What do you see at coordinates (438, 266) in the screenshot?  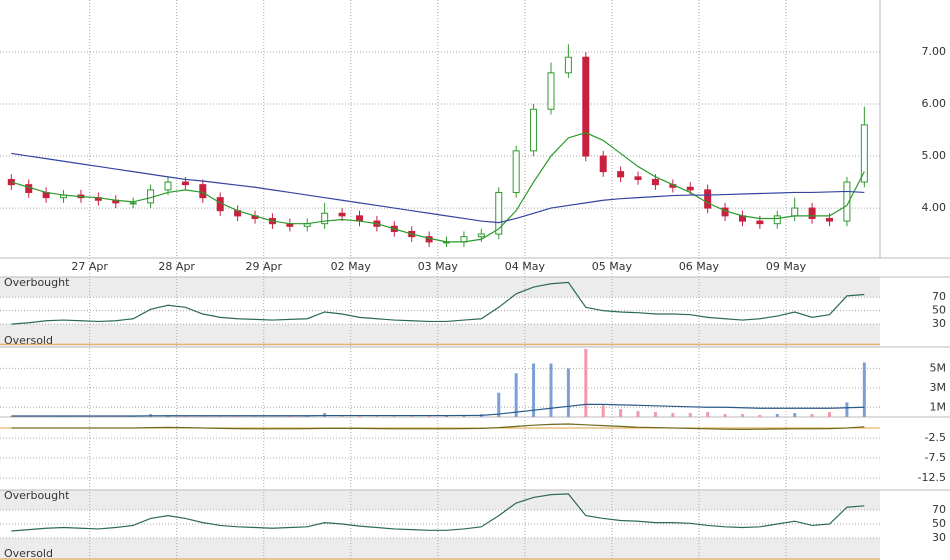 I see `x-tick-label: 03 May` at bounding box center [438, 266].